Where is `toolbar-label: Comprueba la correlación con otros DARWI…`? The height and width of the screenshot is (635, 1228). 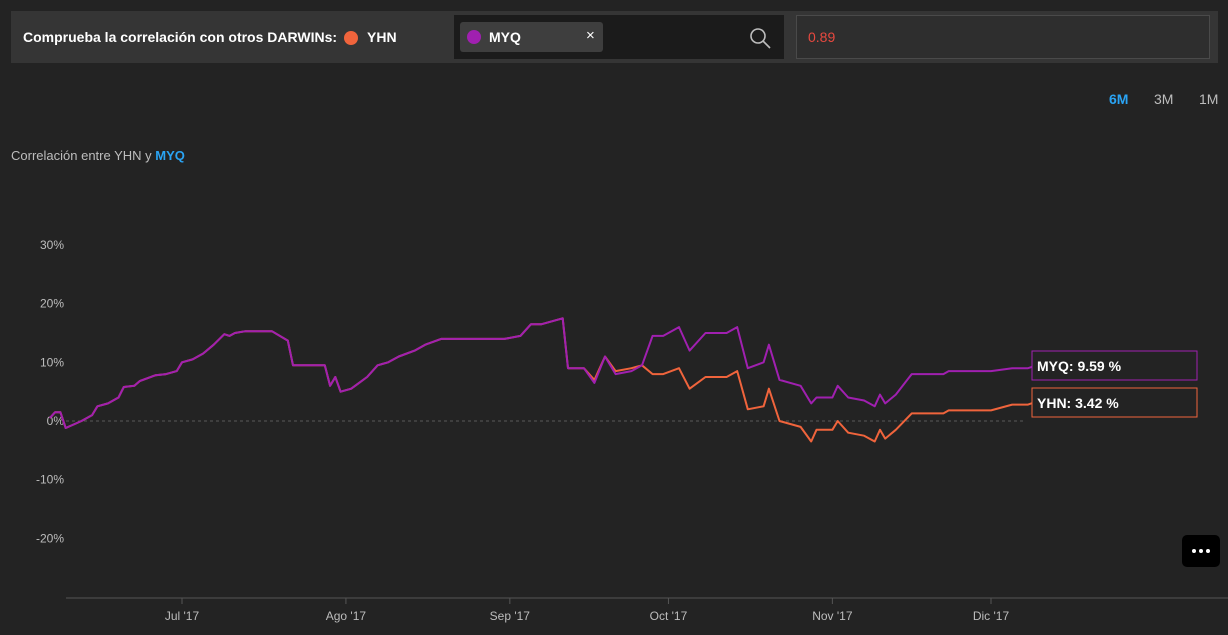
toolbar-label: Comprueba la correlación con otros DARWI… is located at coordinates (180, 37).